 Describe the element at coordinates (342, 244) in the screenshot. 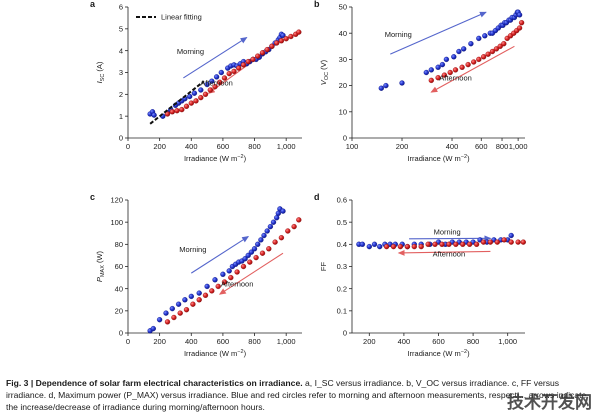

I see `y-tick-label: 0.4` at that location.